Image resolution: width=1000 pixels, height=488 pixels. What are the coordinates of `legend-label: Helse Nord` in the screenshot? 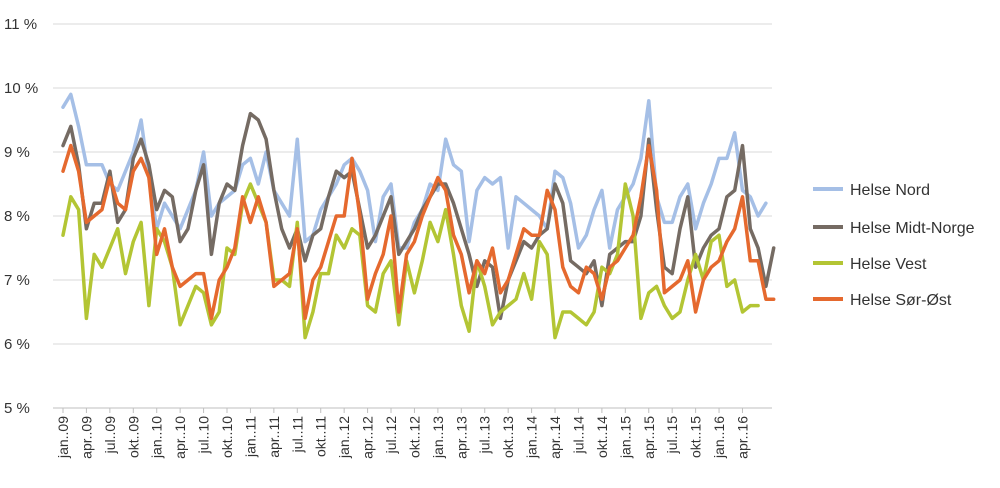 It's located at (890, 190).